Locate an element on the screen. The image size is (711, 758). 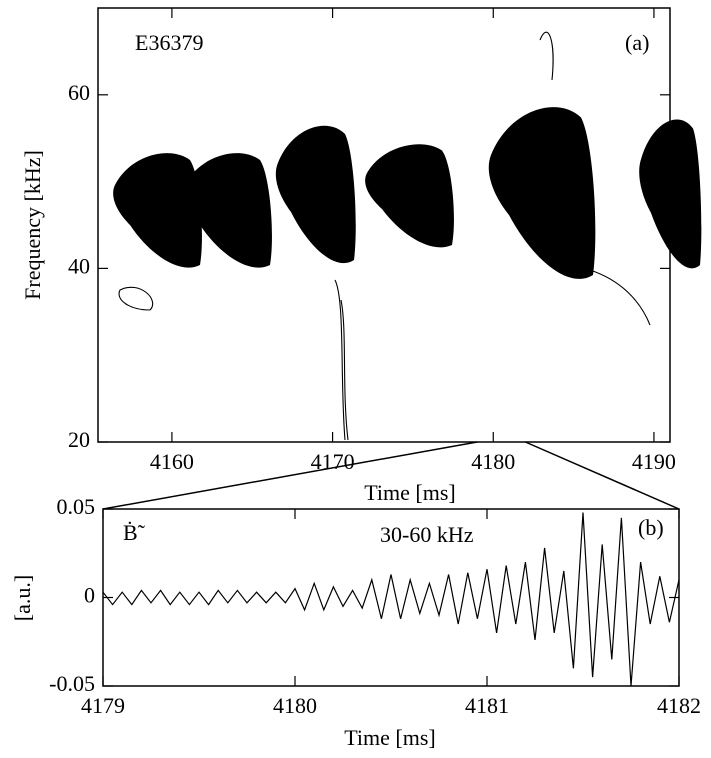
y-tick-label: 20 is located at coordinates (79, 439).